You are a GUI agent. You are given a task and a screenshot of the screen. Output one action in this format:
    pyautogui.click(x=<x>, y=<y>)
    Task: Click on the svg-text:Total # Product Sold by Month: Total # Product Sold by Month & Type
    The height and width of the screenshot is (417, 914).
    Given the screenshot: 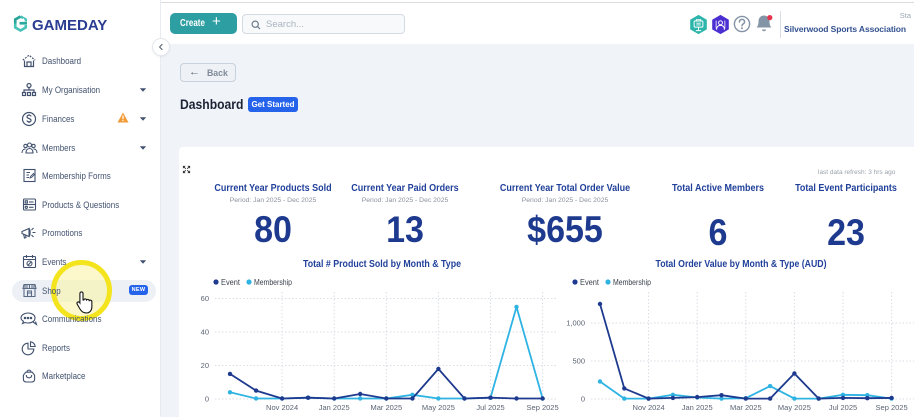 What is the action you would take?
    pyautogui.click(x=382, y=264)
    